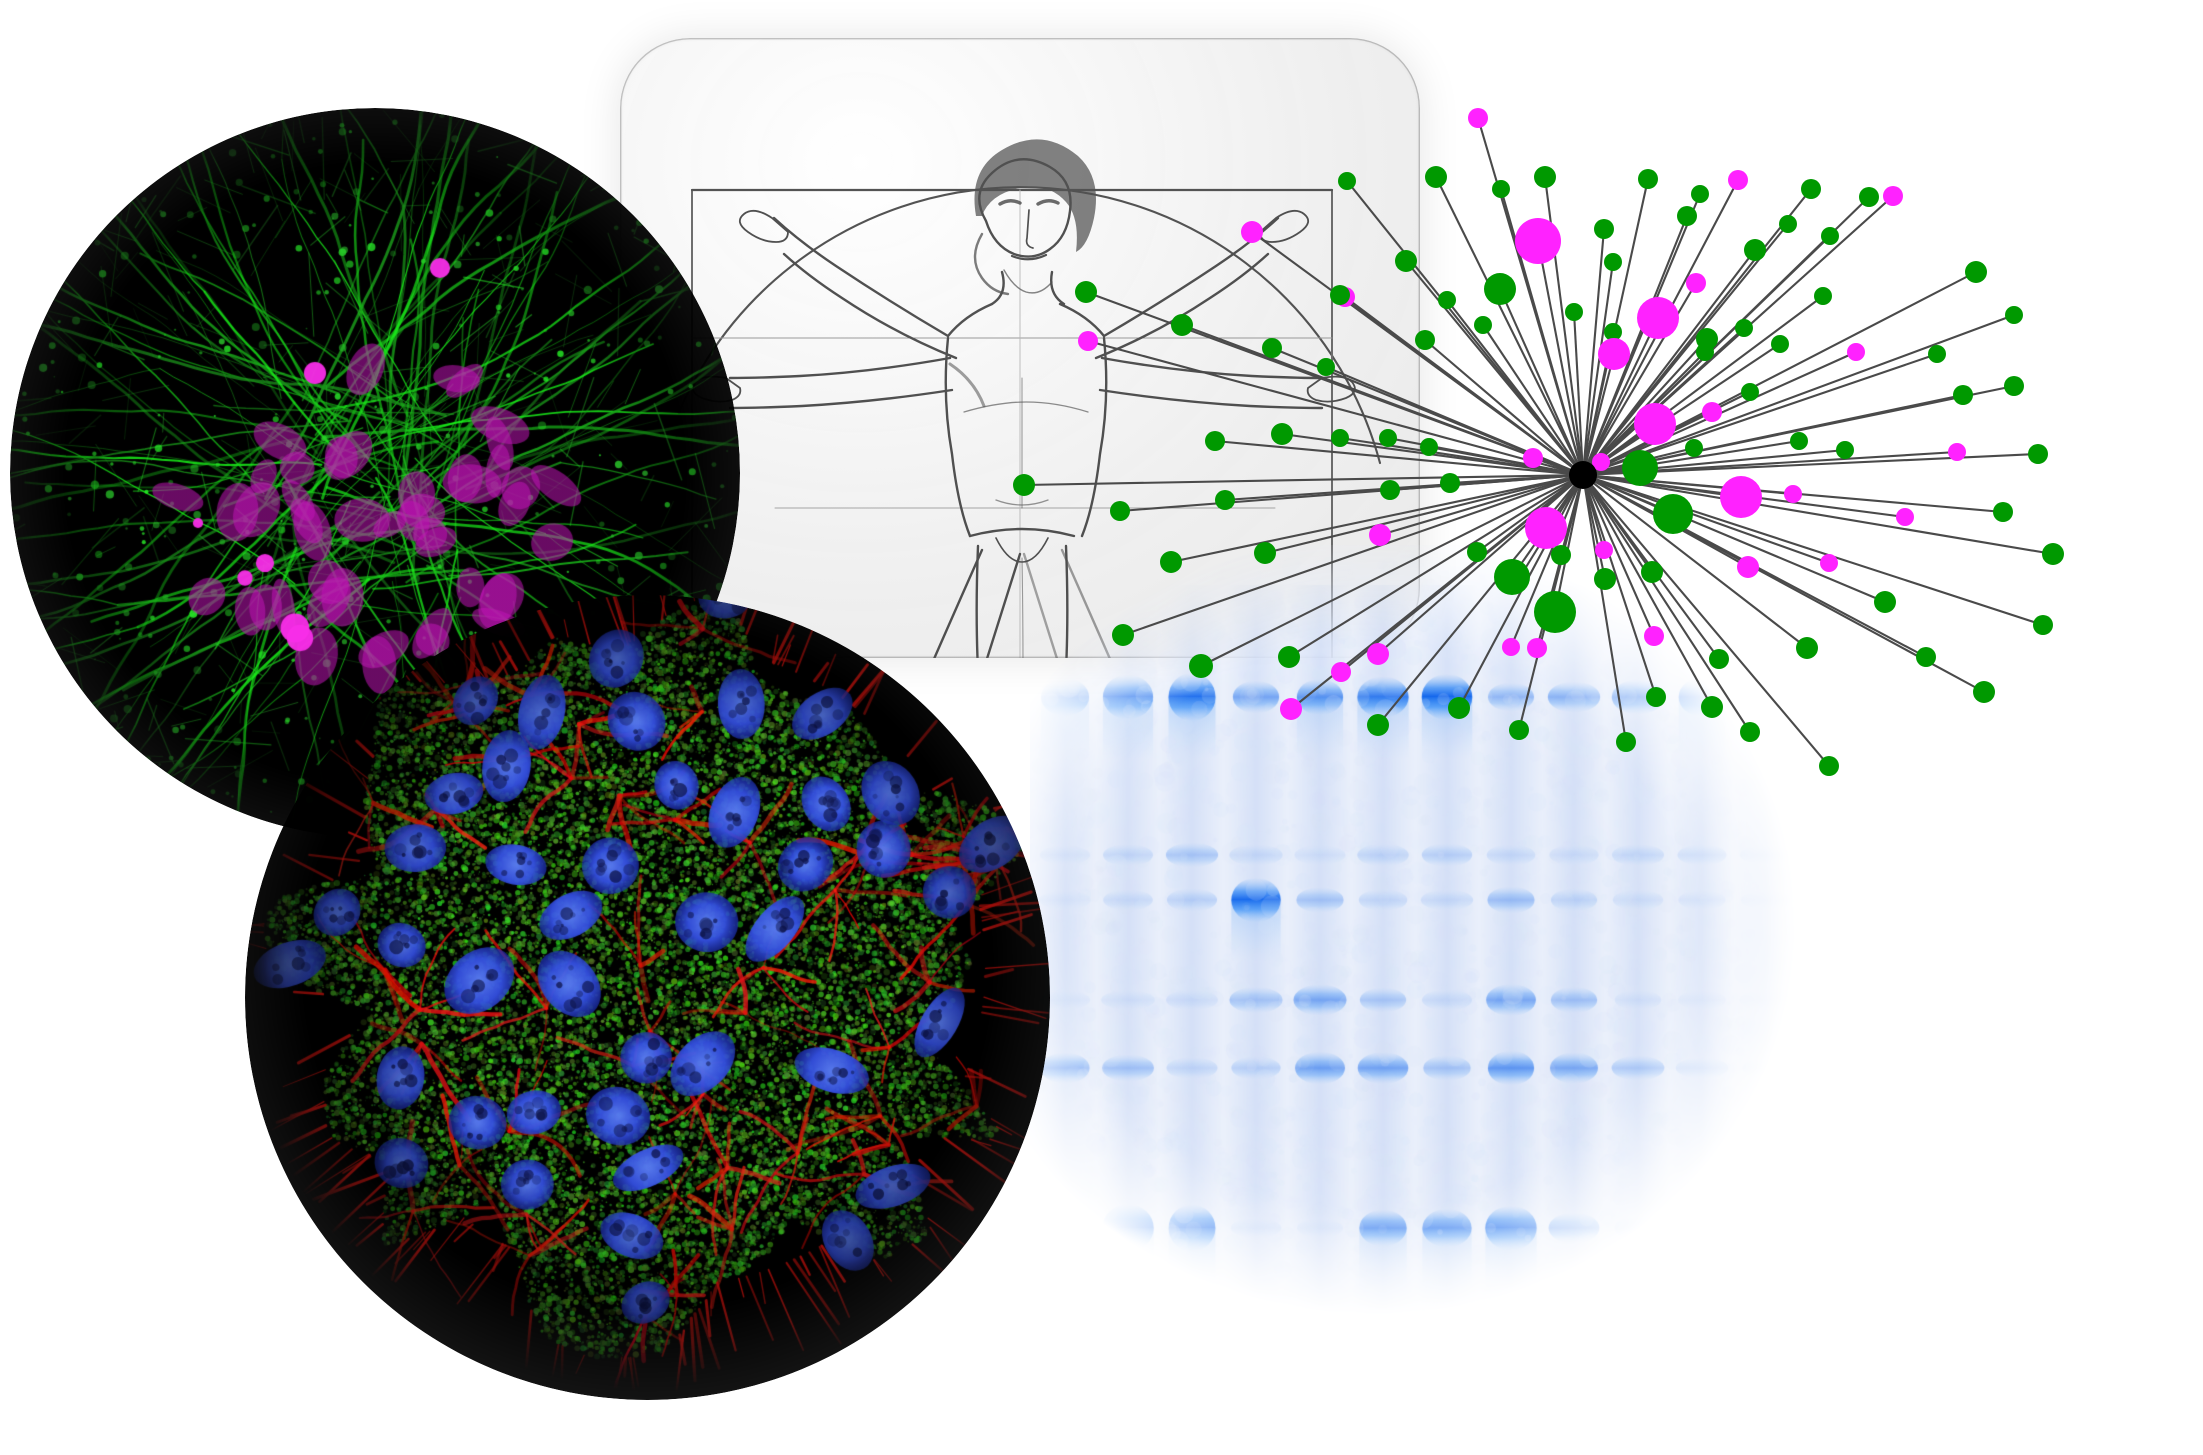 This screenshot has height=1455, width=2203. What do you see at coordinates (1583, 475) in the screenshot?
I see `network-hub-node` at bounding box center [1583, 475].